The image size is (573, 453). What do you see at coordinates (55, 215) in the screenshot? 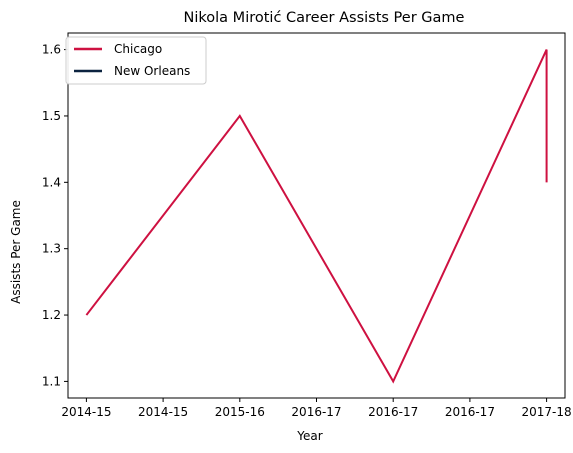
I see `y-axis: 1.1 1.2 1.3 1.4 1.5 1.6` at bounding box center [55, 215].